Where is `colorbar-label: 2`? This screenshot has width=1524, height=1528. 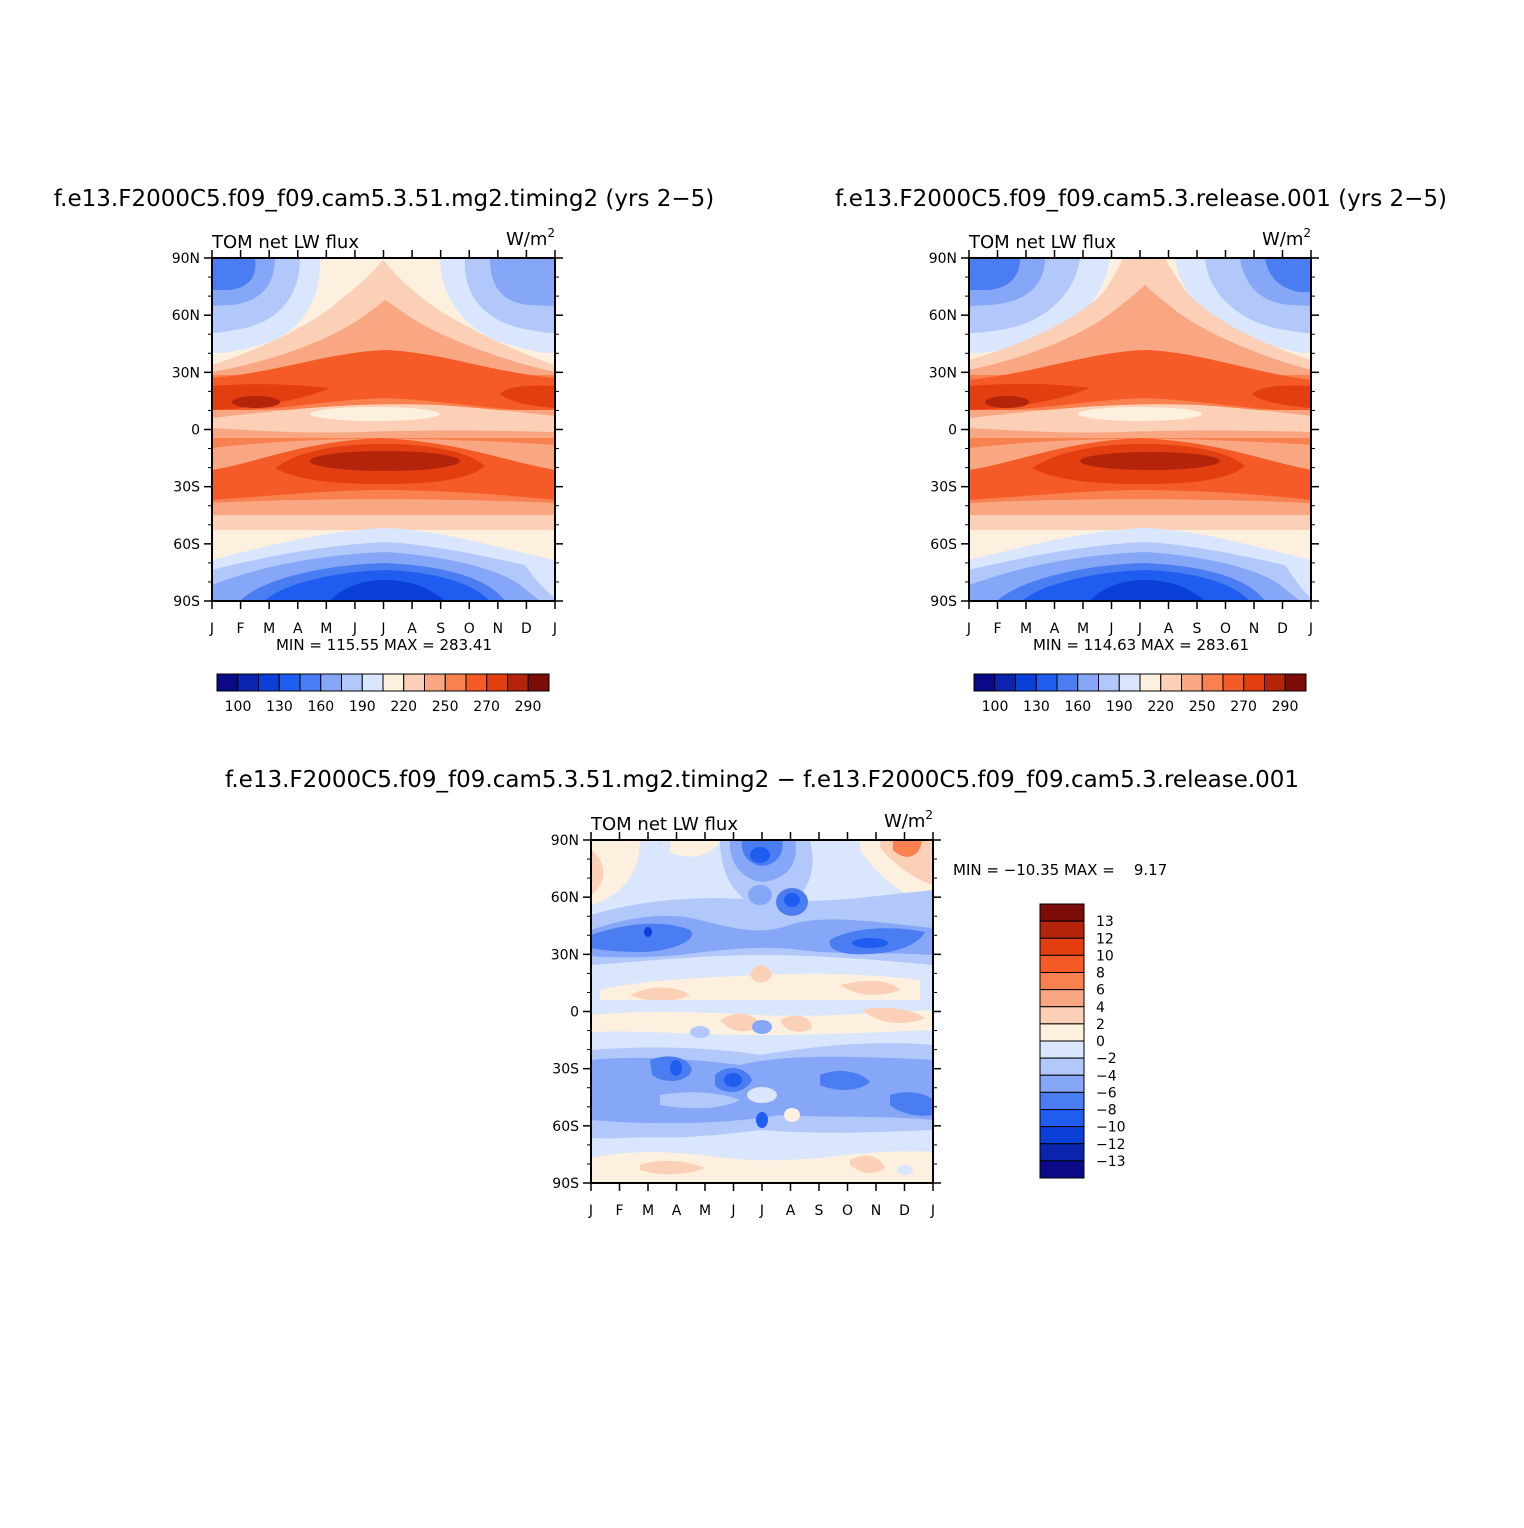 colorbar-label: 2 is located at coordinates (1100, 1025).